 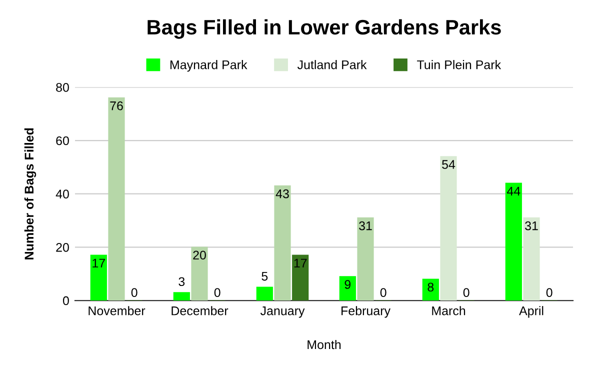 What do you see at coordinates (200, 311) in the screenshot?
I see `x-tick-label: December` at bounding box center [200, 311].